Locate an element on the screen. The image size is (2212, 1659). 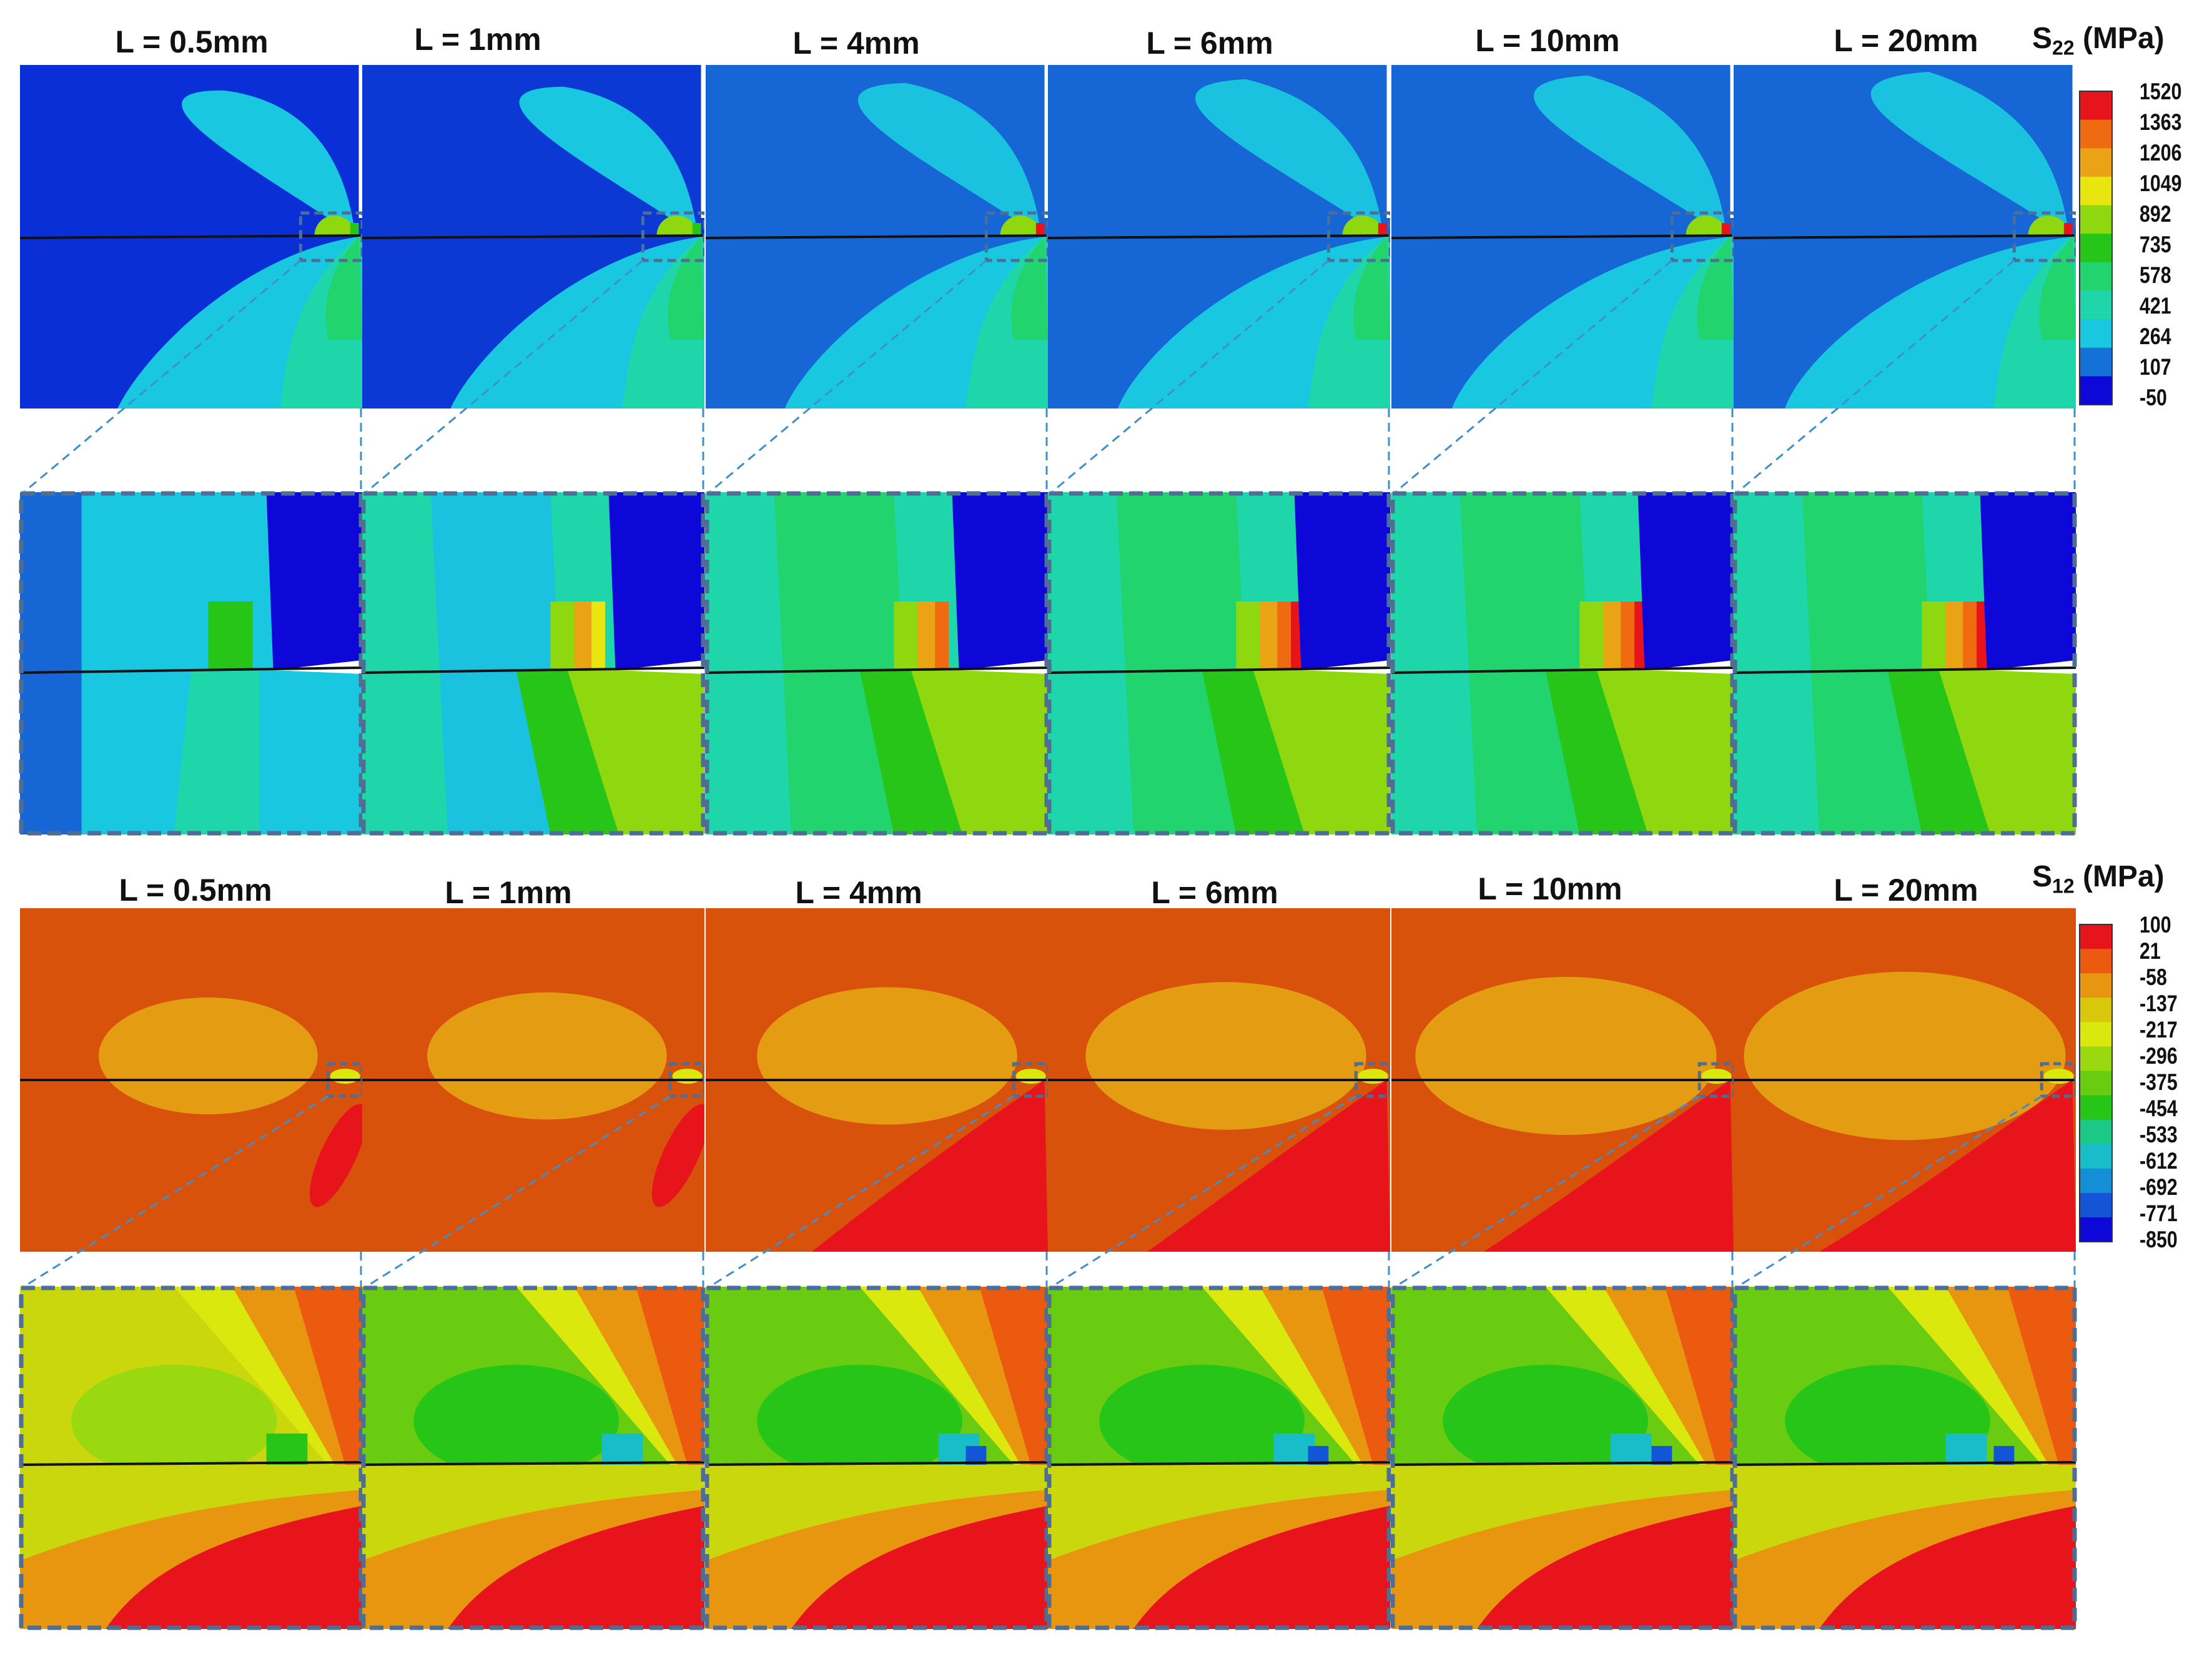
bottom-tick-6: -296 is located at coordinates (2159, 1056).